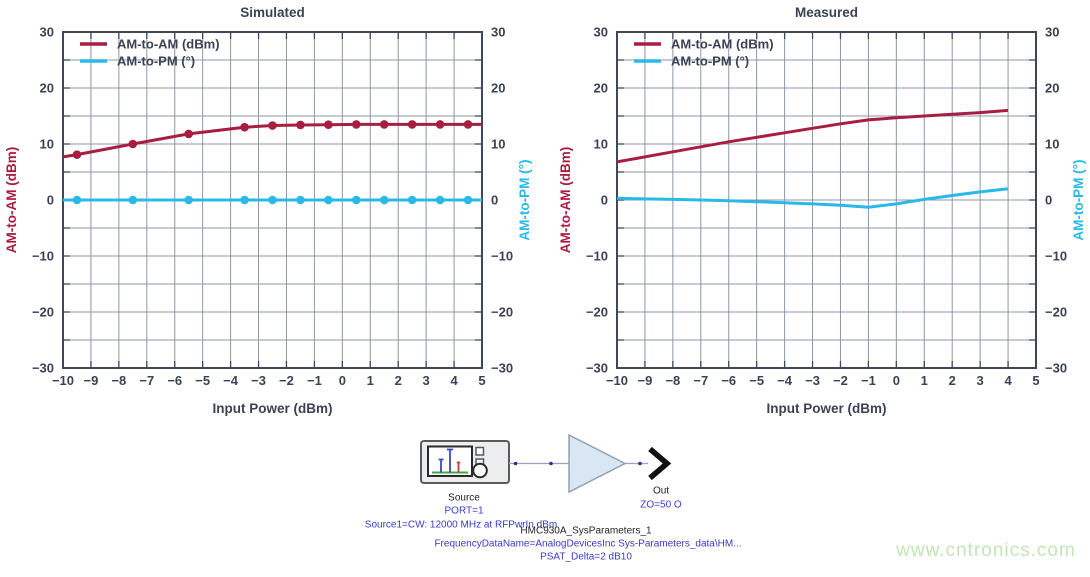 This screenshot has width=1090, height=577. Describe the element at coordinates (601, 88) in the screenshot. I see `y-tick-label-left: 20` at that location.